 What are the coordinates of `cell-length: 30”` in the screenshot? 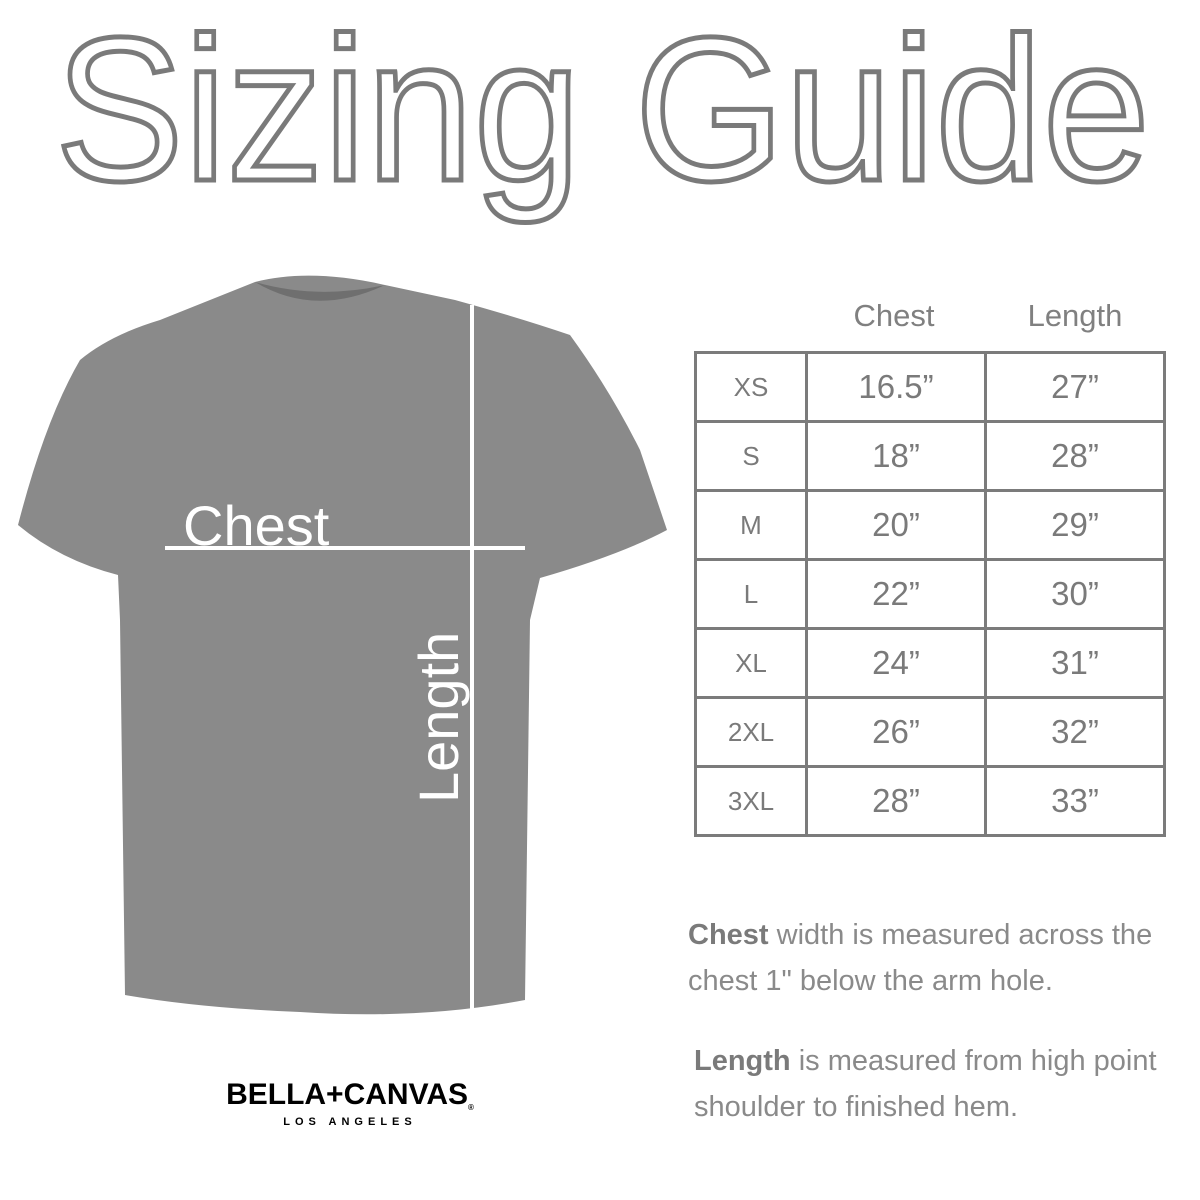 It's located at (1075, 594).